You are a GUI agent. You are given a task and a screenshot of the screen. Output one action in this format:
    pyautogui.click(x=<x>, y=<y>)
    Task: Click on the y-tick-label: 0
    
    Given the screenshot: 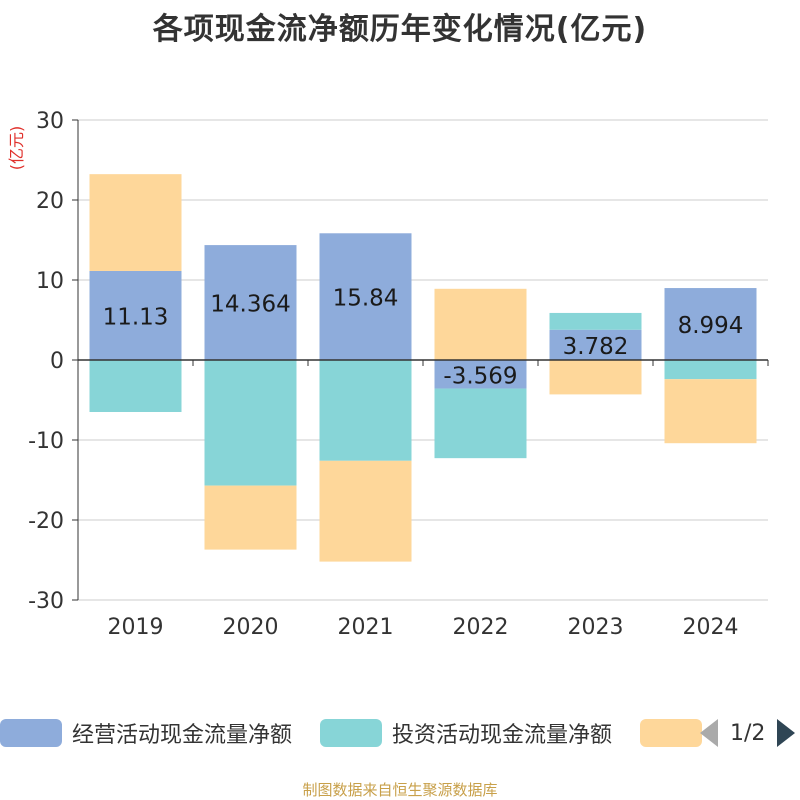 What is the action you would take?
    pyautogui.click(x=57, y=361)
    